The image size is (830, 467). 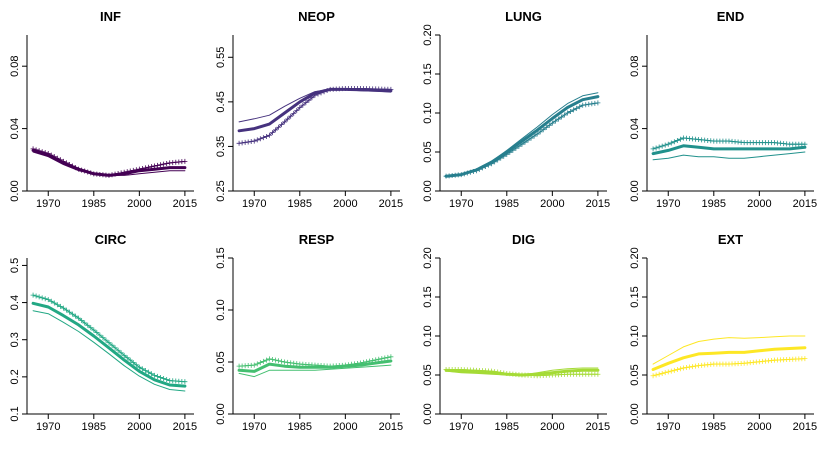 I want to click on y-tick-label: 0.4, so click(x=15, y=302).